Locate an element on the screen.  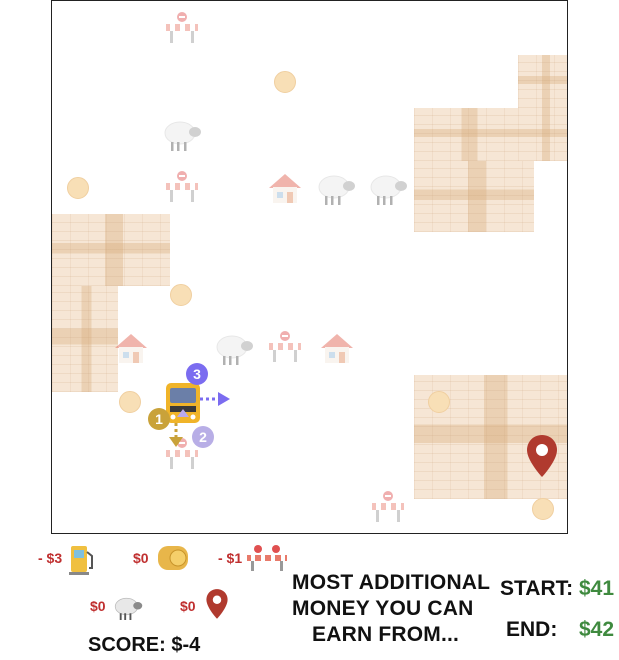
end-value: $42 is located at coordinates (597, 629).